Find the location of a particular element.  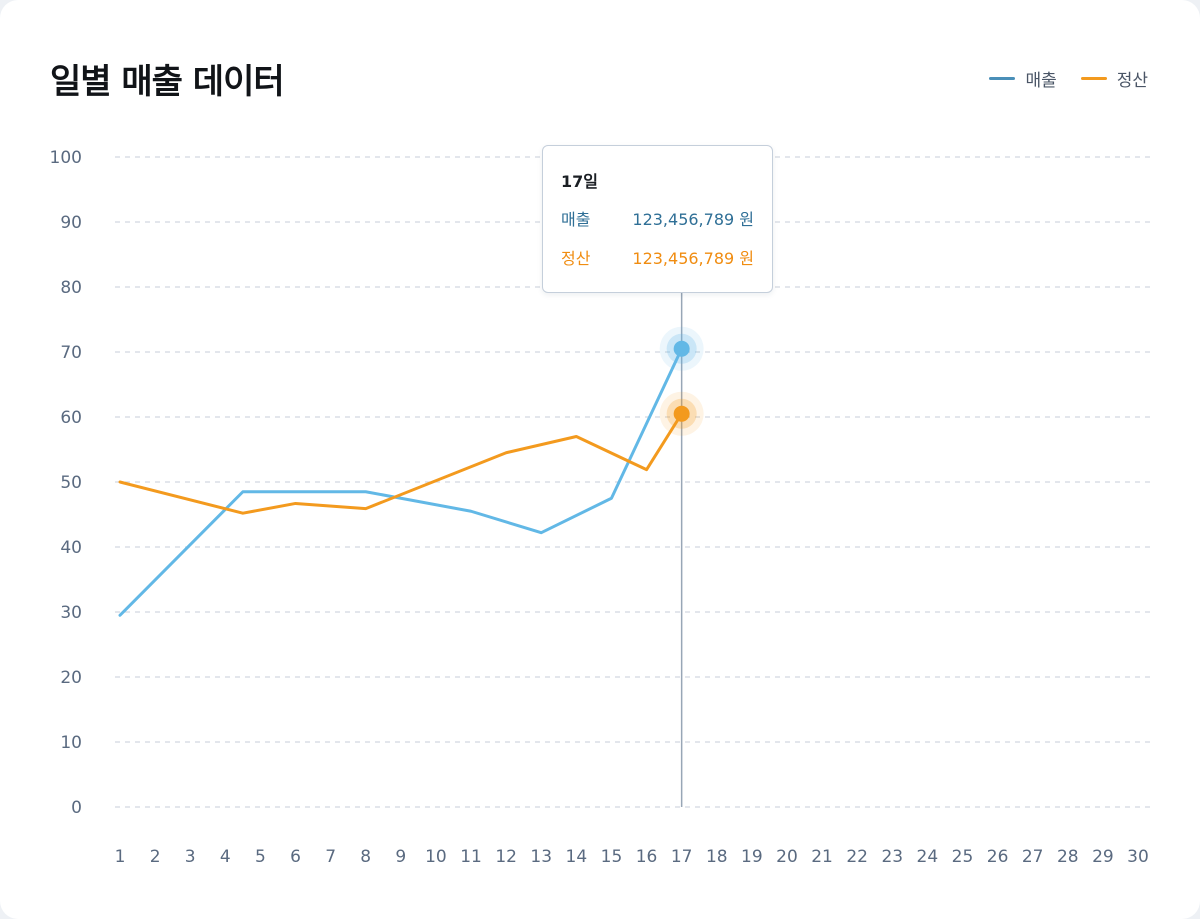

x-tick-label: 20 is located at coordinates (787, 857).